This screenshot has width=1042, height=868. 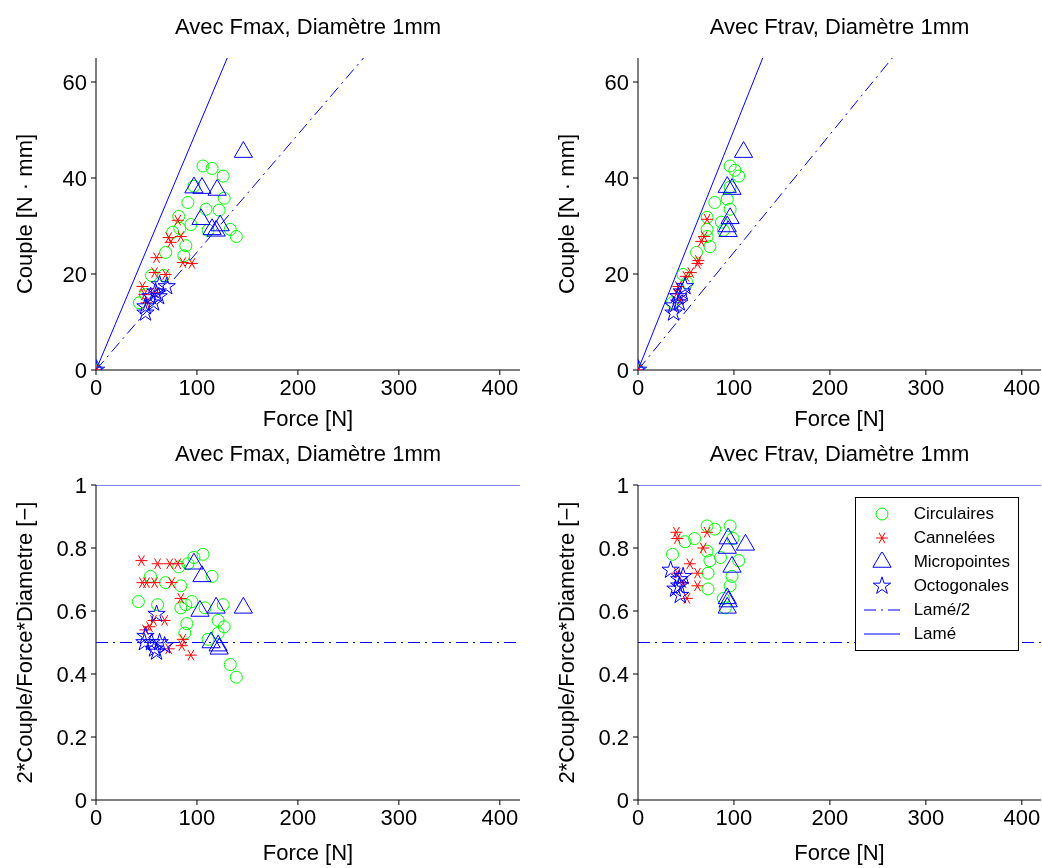 What do you see at coordinates (613, 611) in the screenshot?
I see `y-tick-label: 0.6` at bounding box center [613, 611].